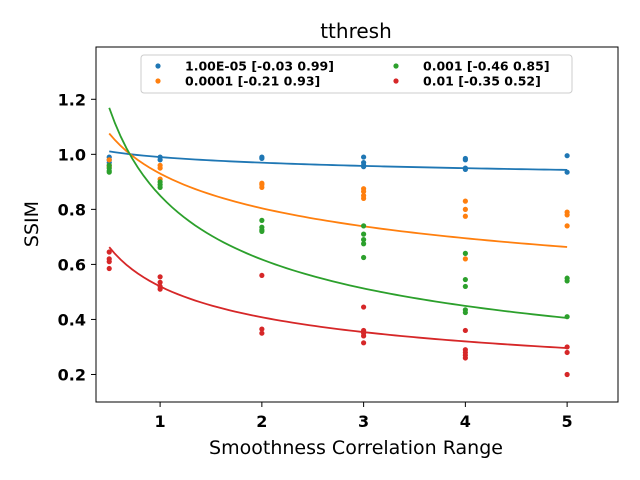 The height and width of the screenshot is (480, 640). I want to click on y-axis-label: SSIM, so click(32, 224).